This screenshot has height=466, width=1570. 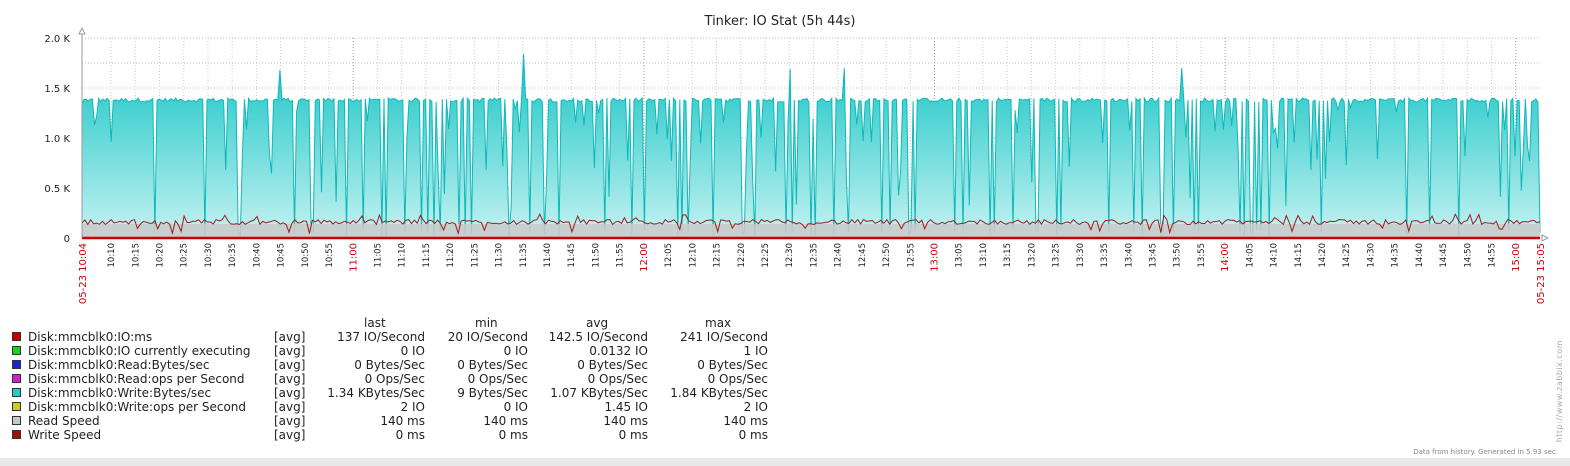 What do you see at coordinates (402, 421) in the screenshot?
I see `legend-last: 140 ms` at bounding box center [402, 421].